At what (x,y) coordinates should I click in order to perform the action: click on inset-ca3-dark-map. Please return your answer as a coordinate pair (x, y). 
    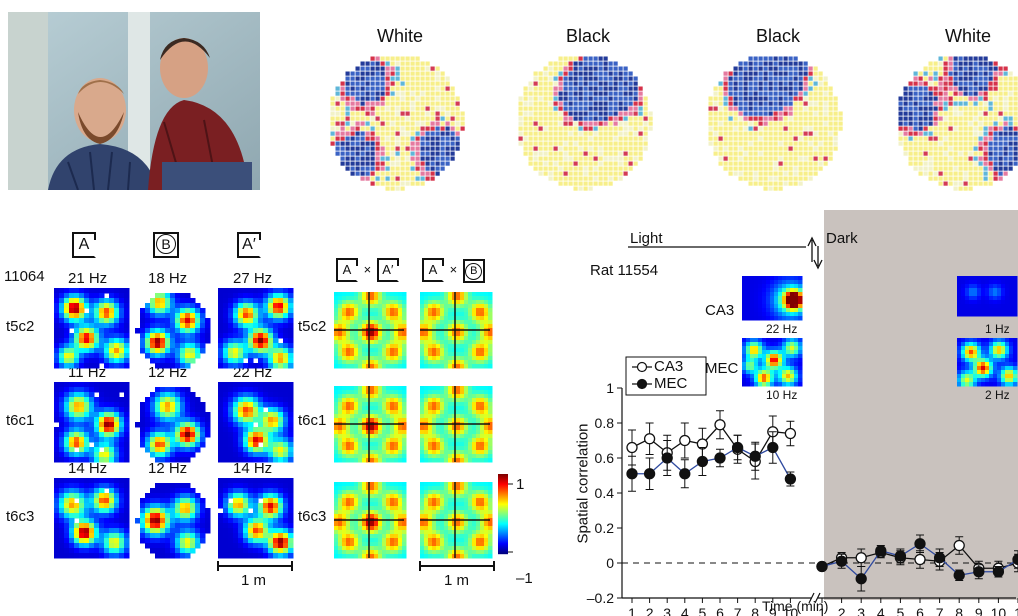
    Looking at the image, I should click on (987, 296).